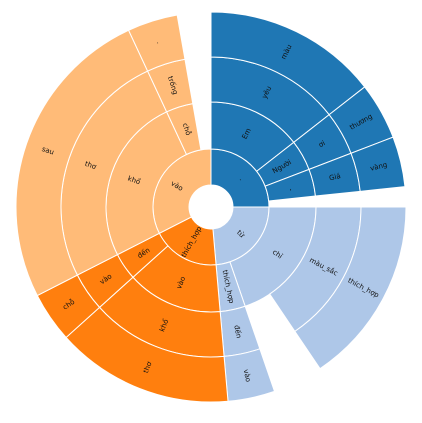 The image size is (422, 423). What do you see at coordinates (240, 234) in the screenshot?
I see `sunburst-label: từ` at bounding box center [240, 234].